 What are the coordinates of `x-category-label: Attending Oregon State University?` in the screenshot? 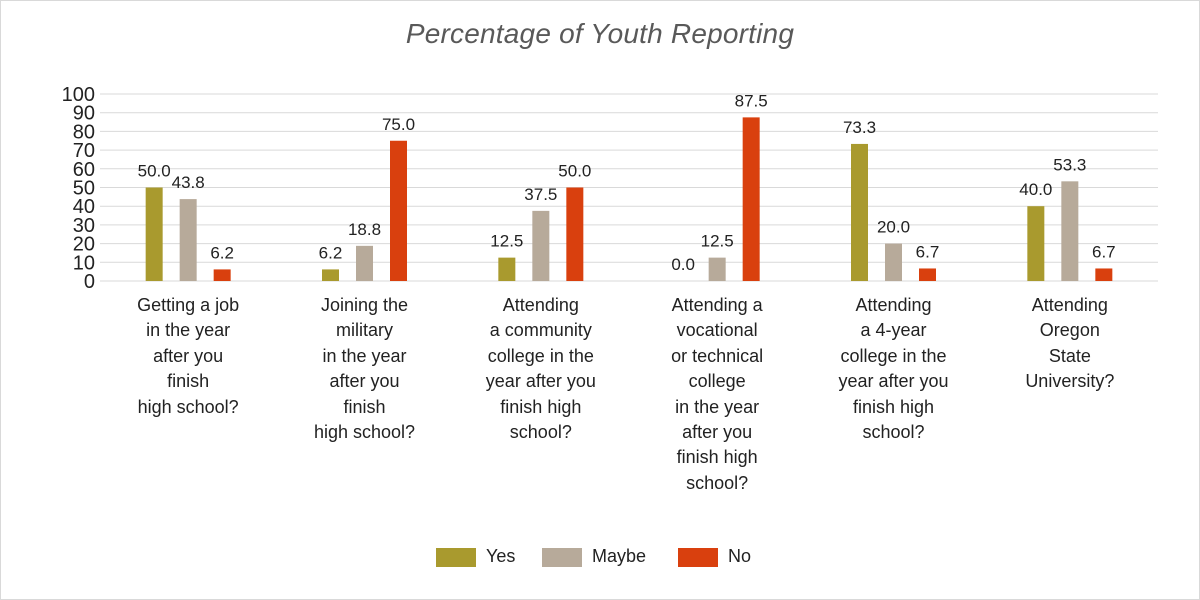 It's located at (1070, 343).